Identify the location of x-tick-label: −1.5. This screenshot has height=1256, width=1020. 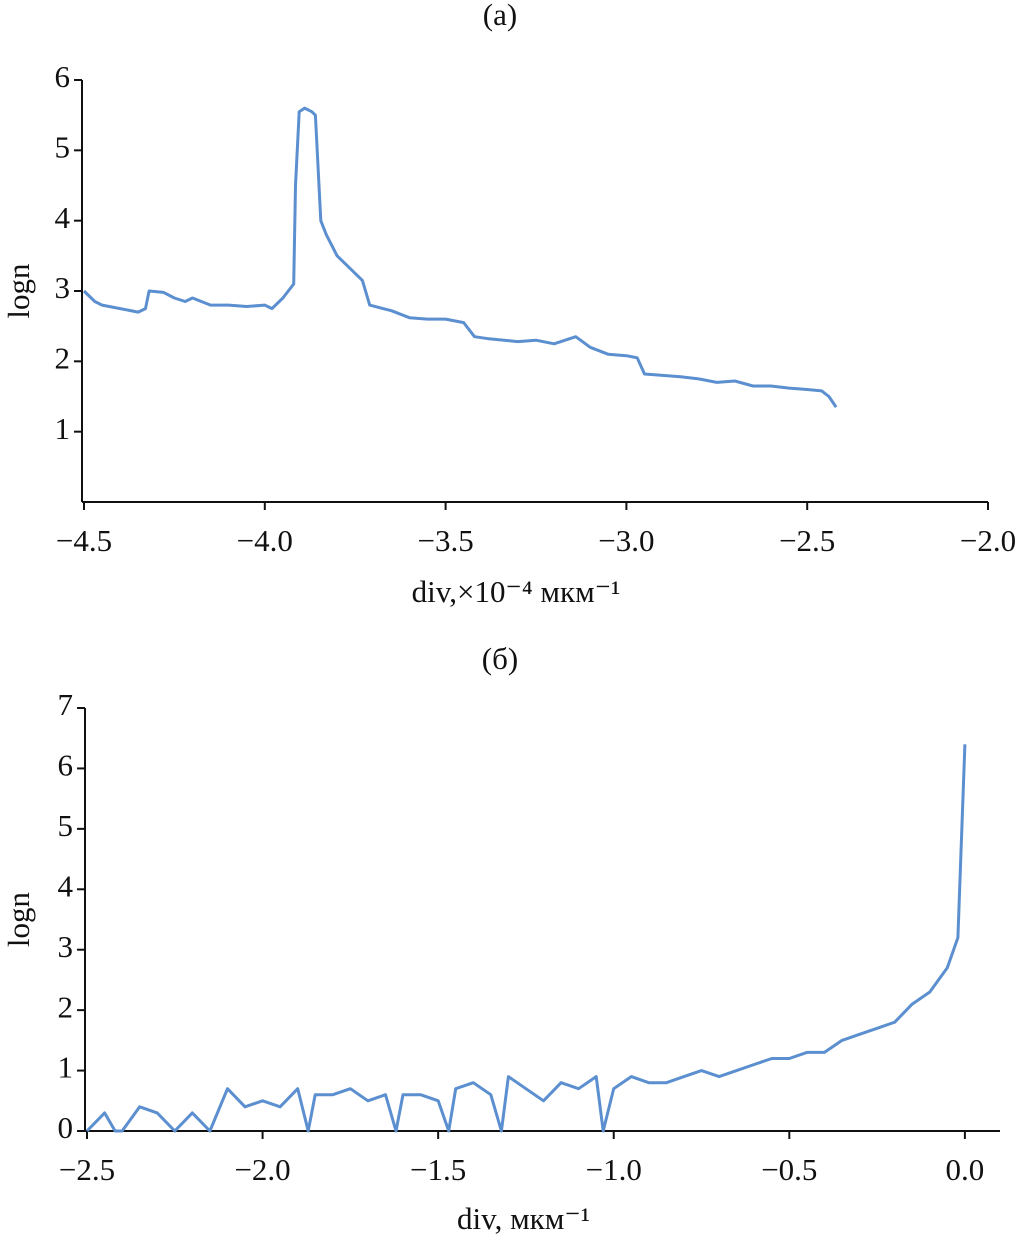
(438, 1169).